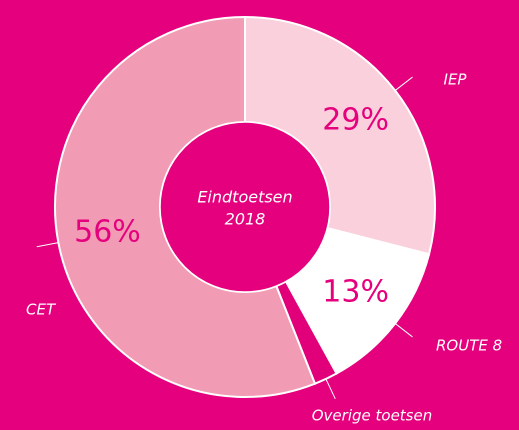 The height and width of the screenshot is (430, 519). Describe the element at coordinates (469, 346) in the screenshot. I see `category-label: ROUTE 8` at that location.